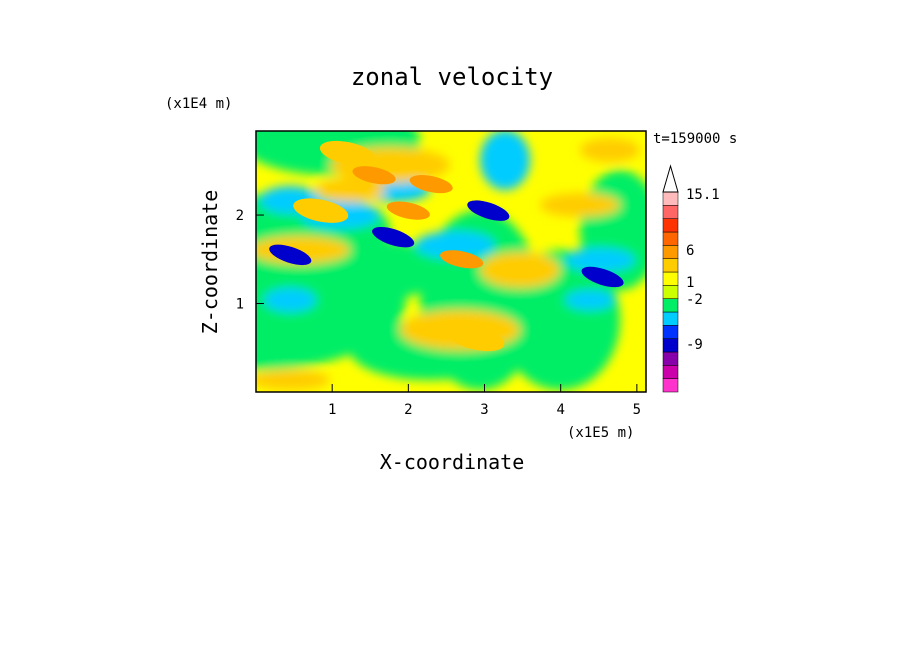  I want to click on x-unit-label: (x1E5 m), so click(600, 433).